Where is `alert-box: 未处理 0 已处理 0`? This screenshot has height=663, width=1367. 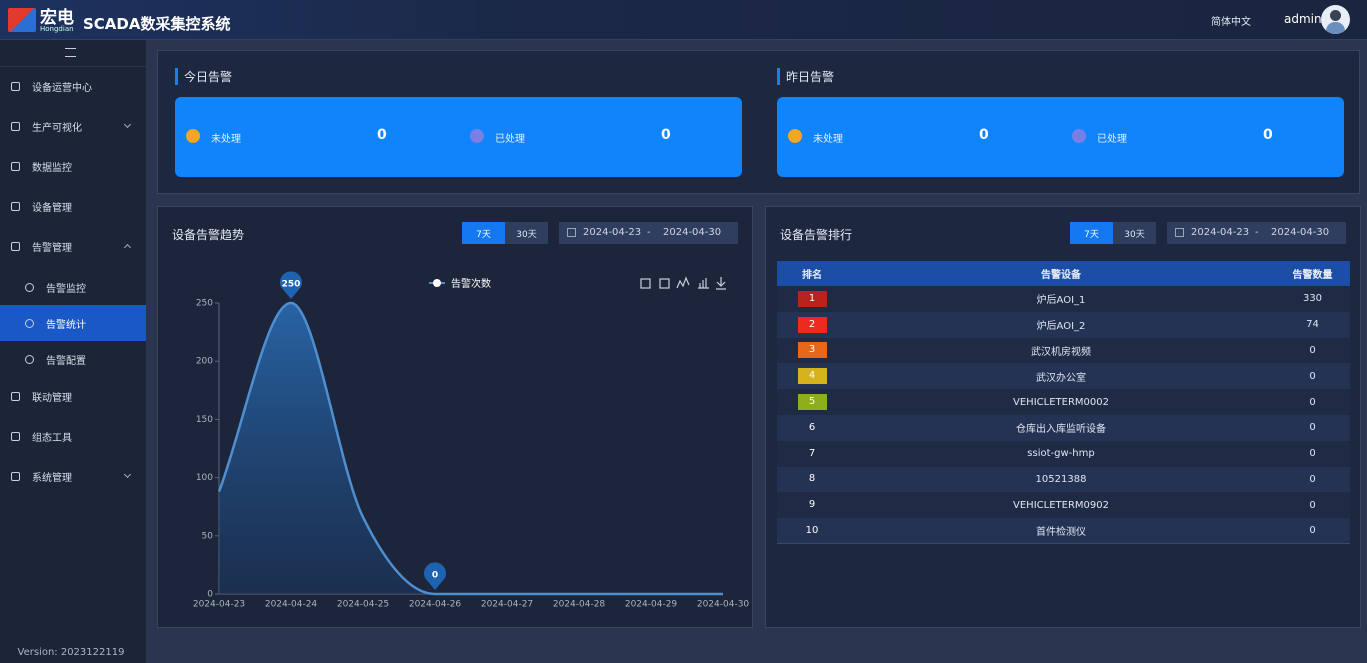 alert-box: 未处理 0 已处理 0 is located at coordinates (458, 137).